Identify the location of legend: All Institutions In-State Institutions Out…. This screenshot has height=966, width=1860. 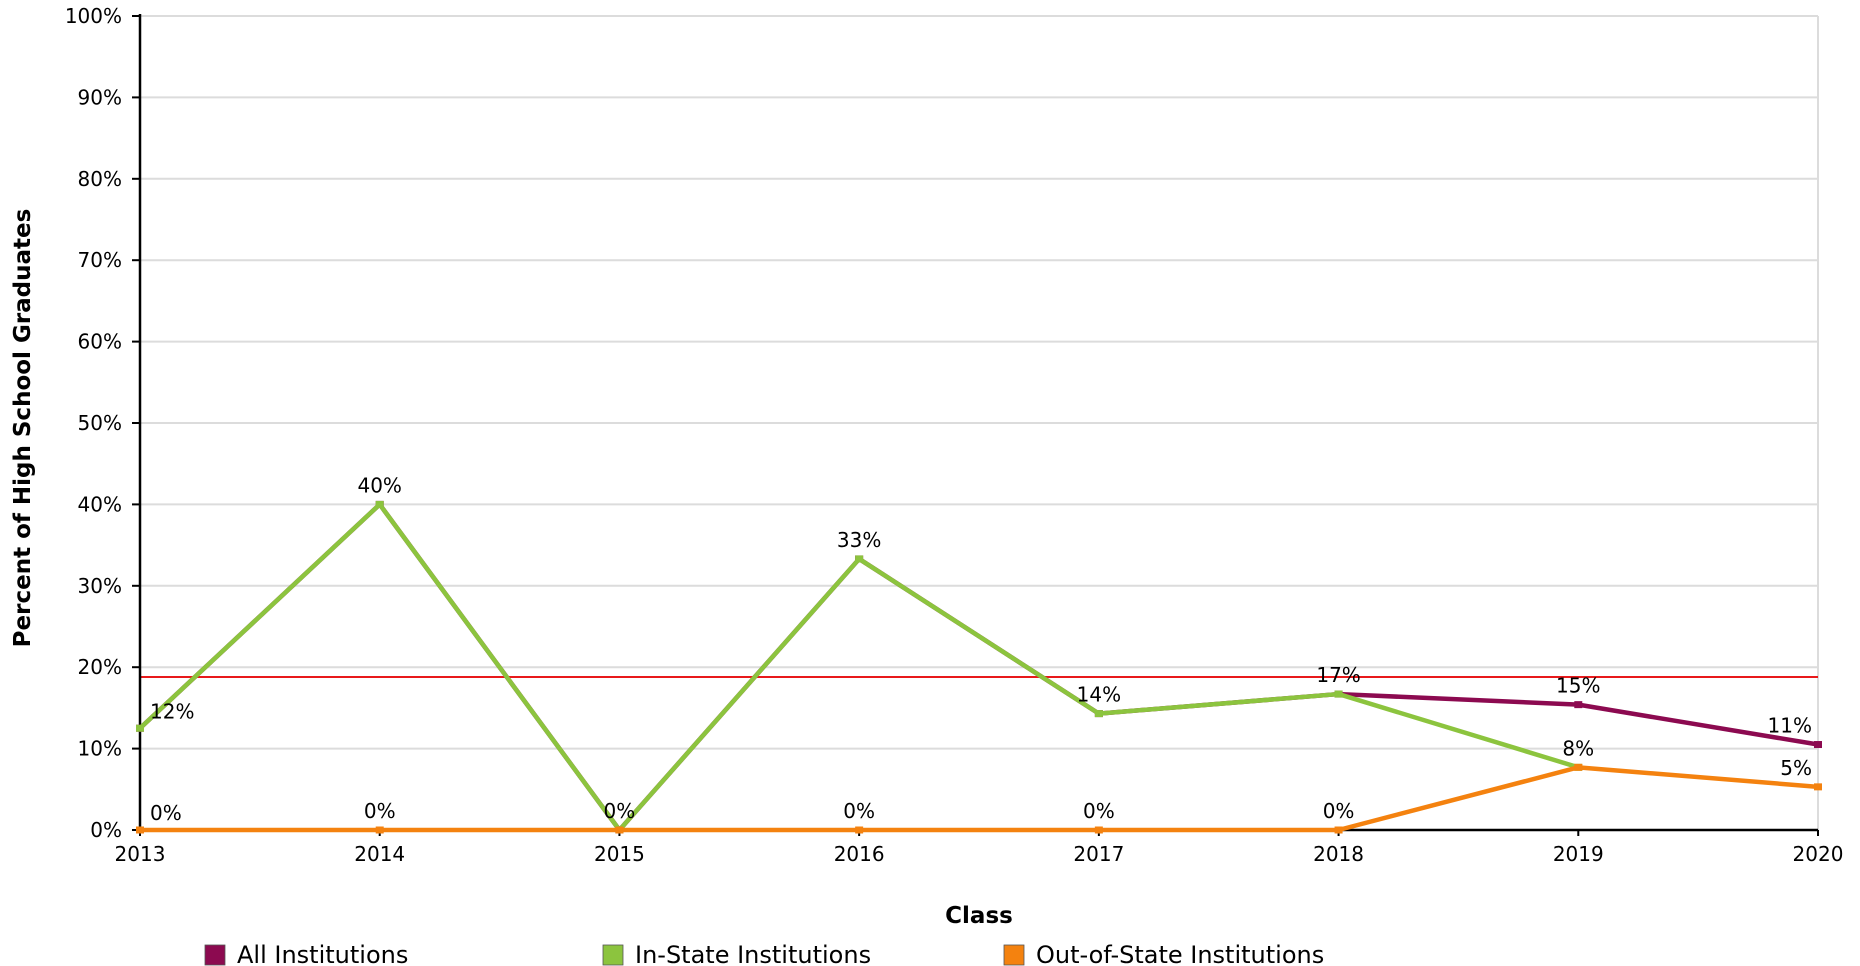
(764, 953).